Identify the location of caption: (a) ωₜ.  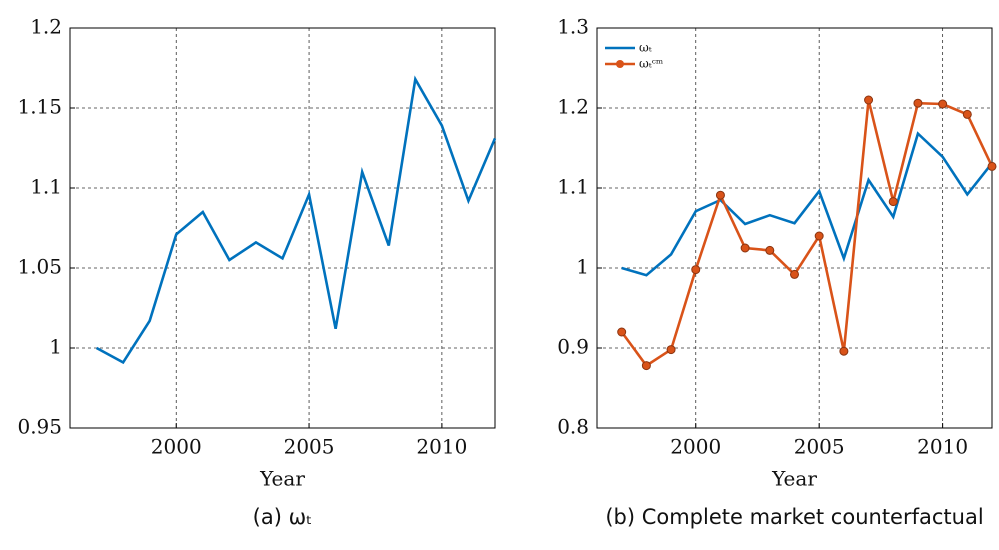
(283, 517).